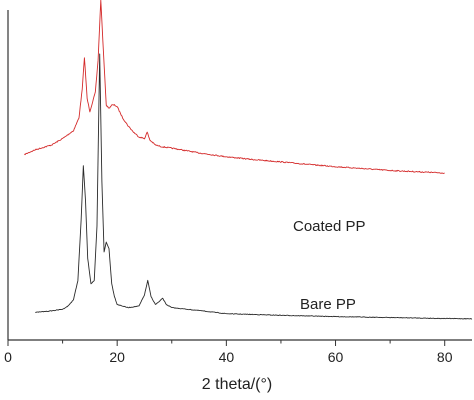  I want to click on x-axis-title: 2 theta/(°), so click(237, 384).